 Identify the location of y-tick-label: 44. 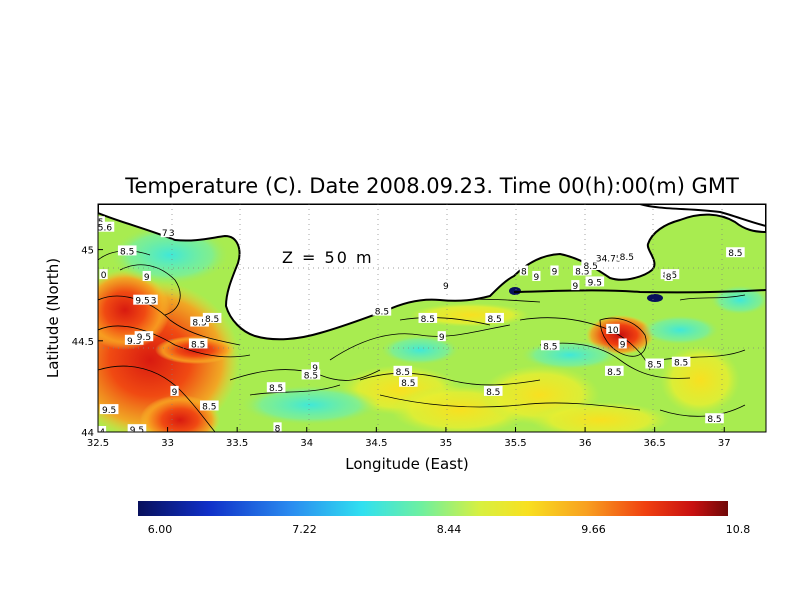
(87, 433).